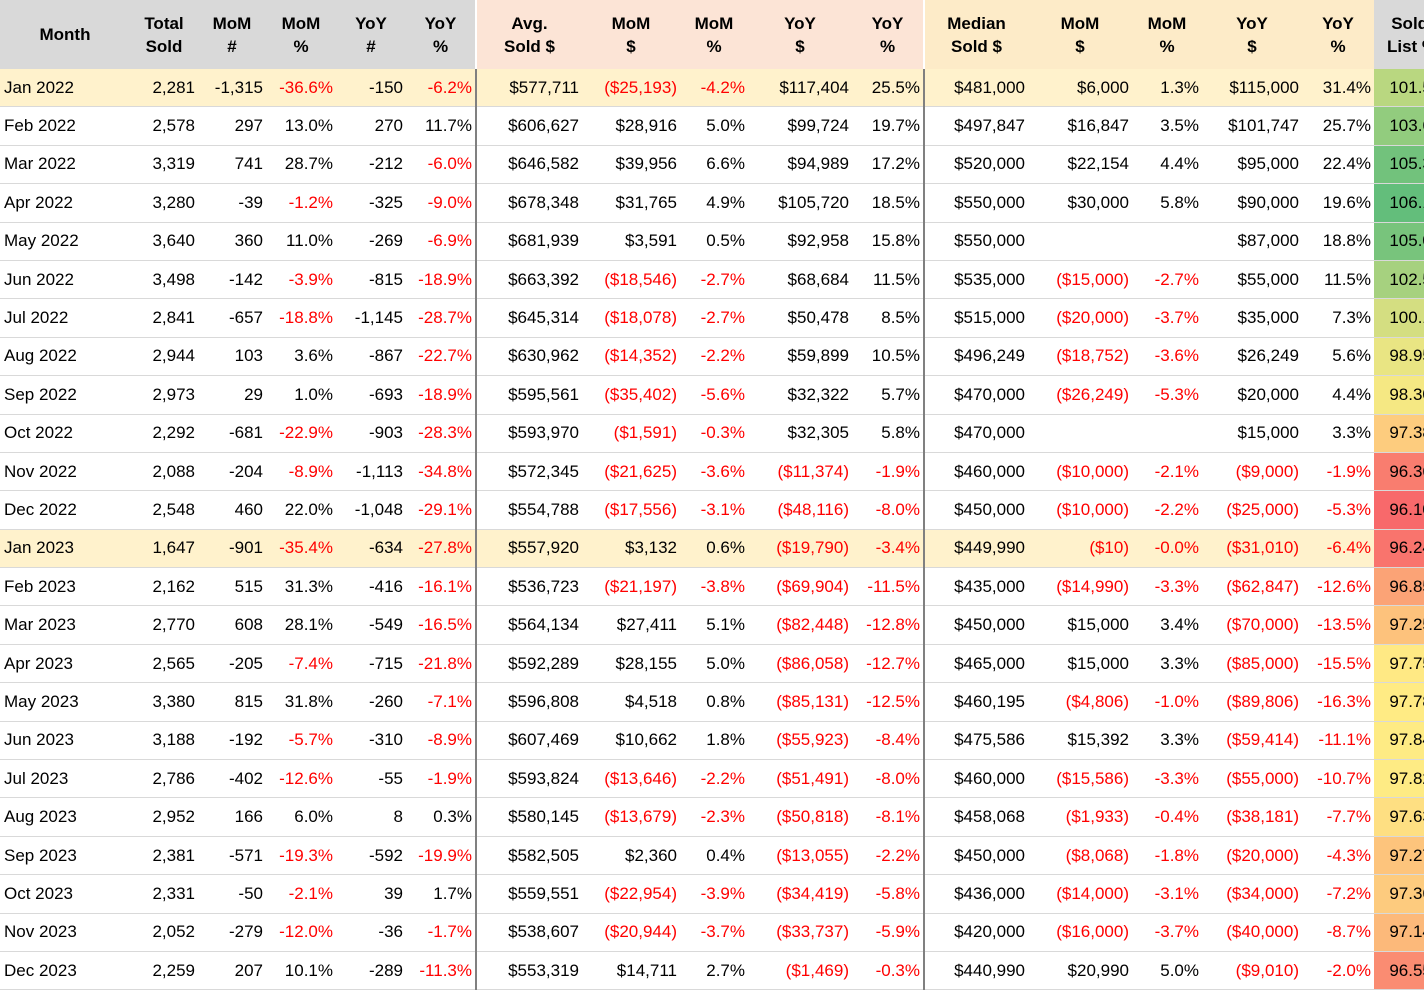 The height and width of the screenshot is (990, 1424). Describe the element at coordinates (888, 856) in the screenshot. I see `avg-yoy-pct-cell: -2.2%` at that location.